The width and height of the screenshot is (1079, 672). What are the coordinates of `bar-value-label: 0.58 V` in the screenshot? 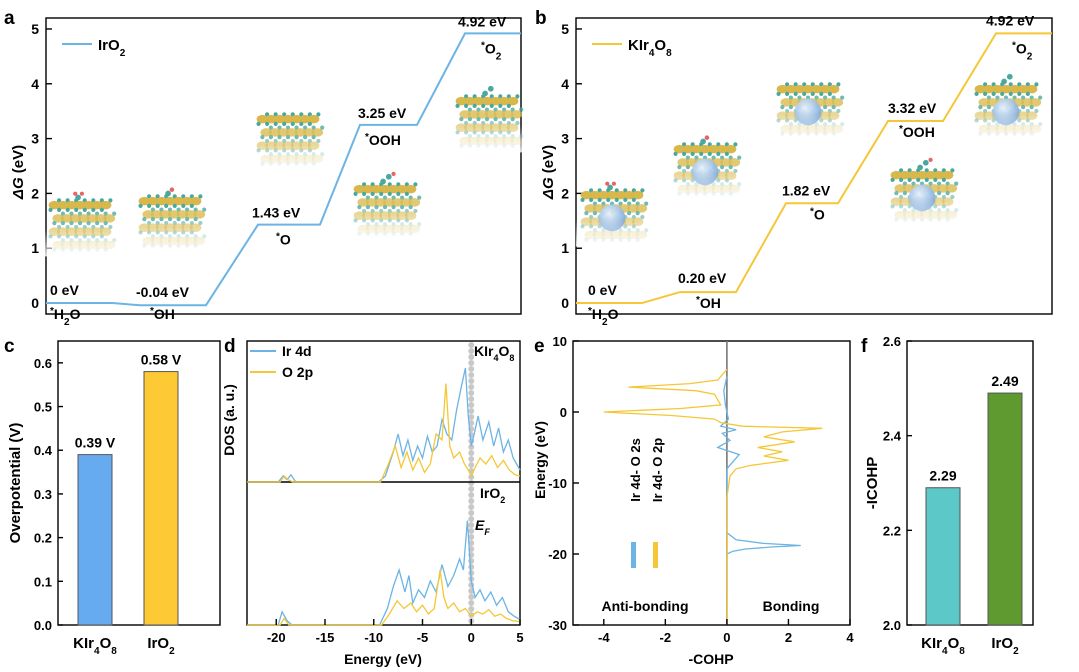 It's located at (161, 360).